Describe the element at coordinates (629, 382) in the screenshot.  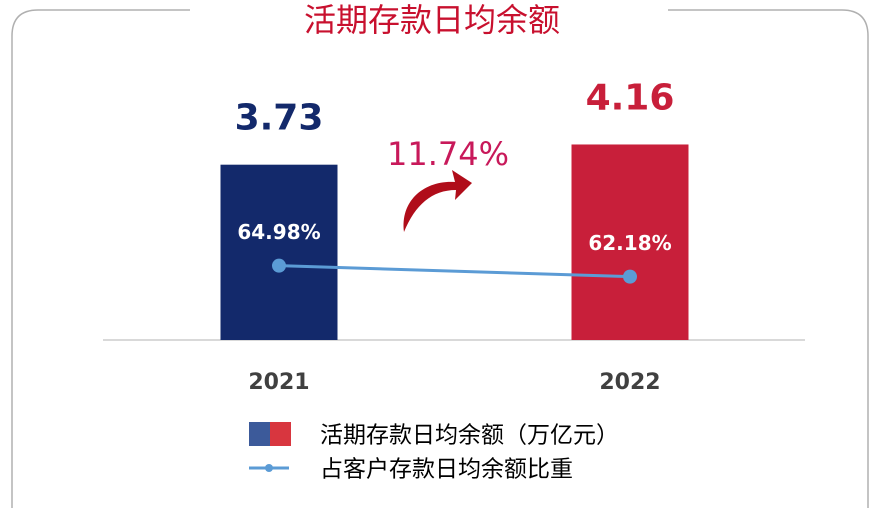
I see `x-tick-label: 2022` at that location.